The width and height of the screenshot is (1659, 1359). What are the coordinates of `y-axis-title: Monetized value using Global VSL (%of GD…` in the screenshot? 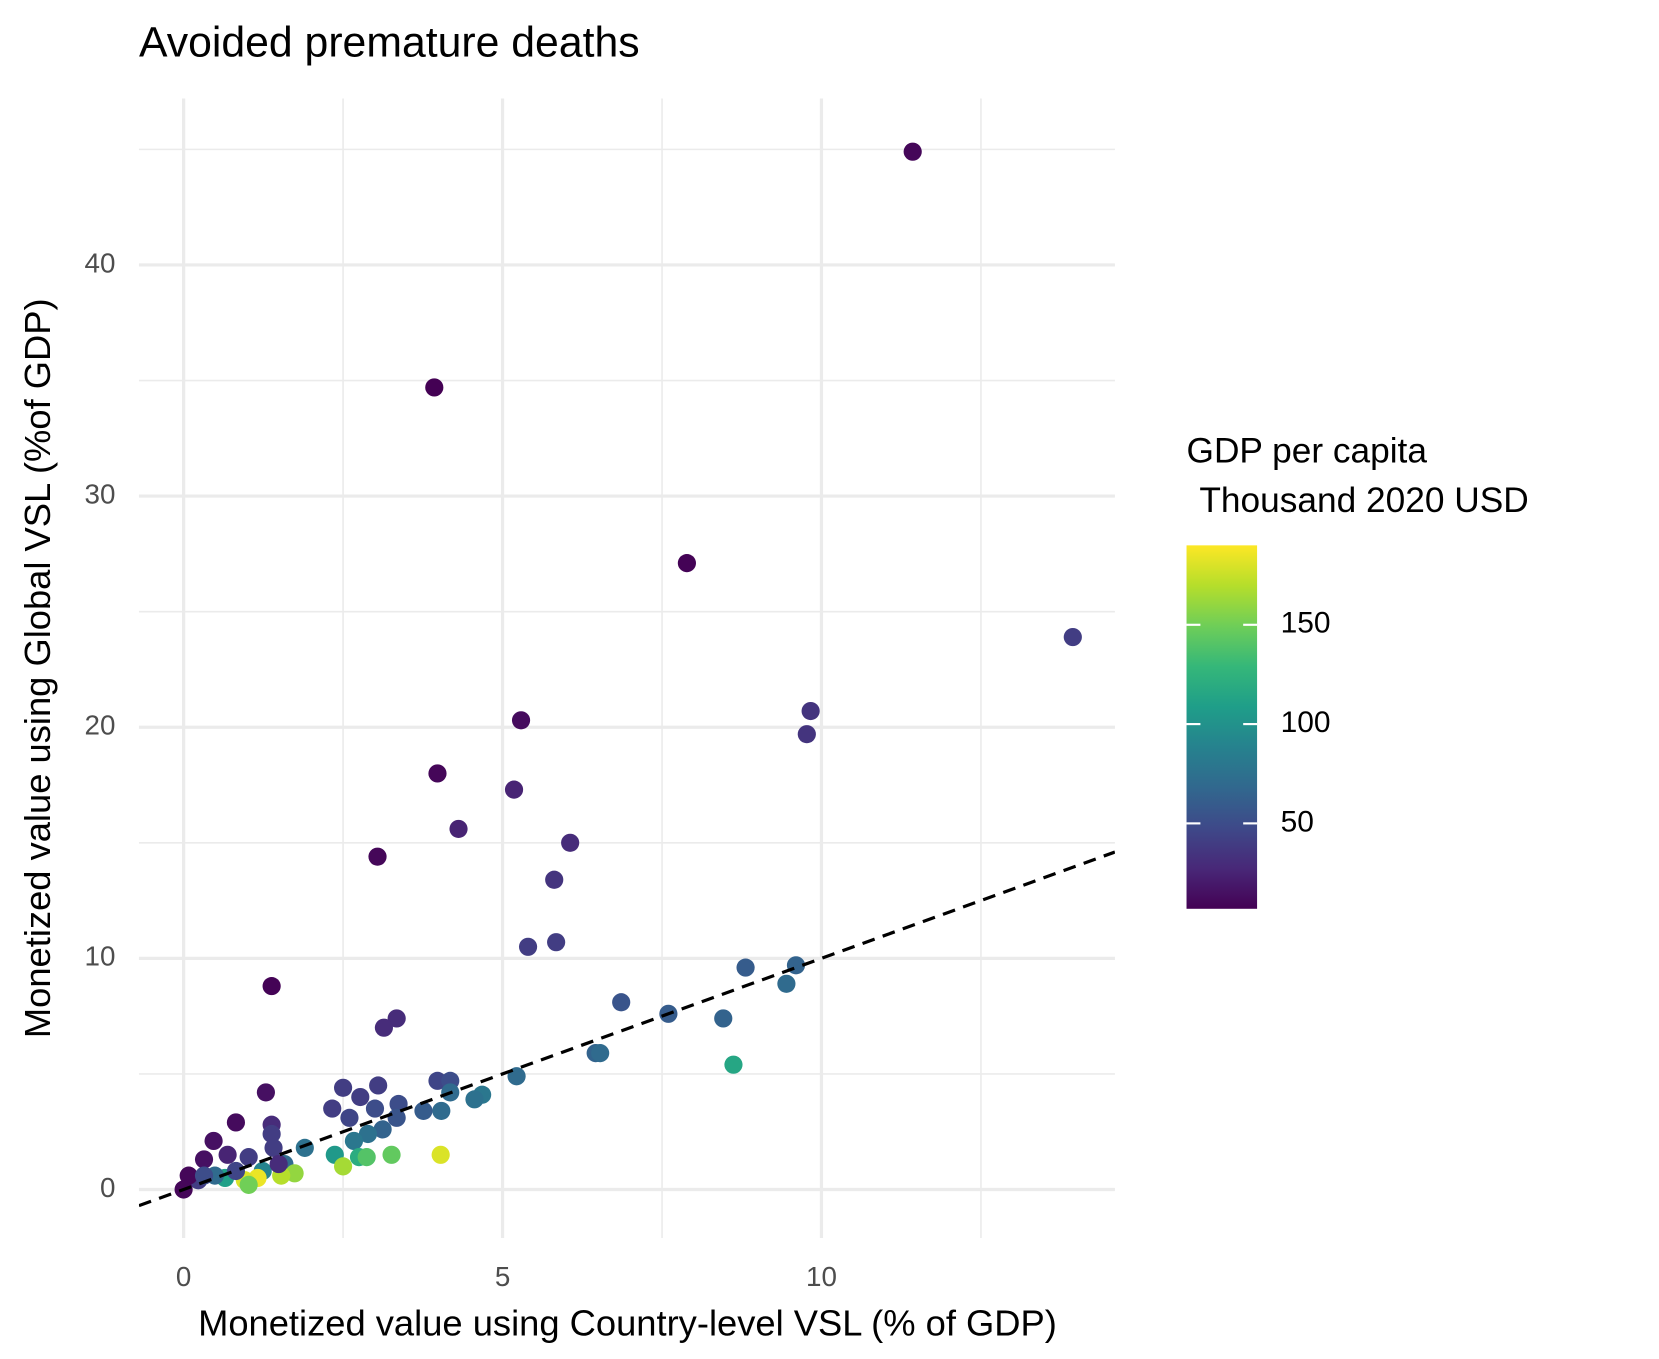 It's located at (37, 668).